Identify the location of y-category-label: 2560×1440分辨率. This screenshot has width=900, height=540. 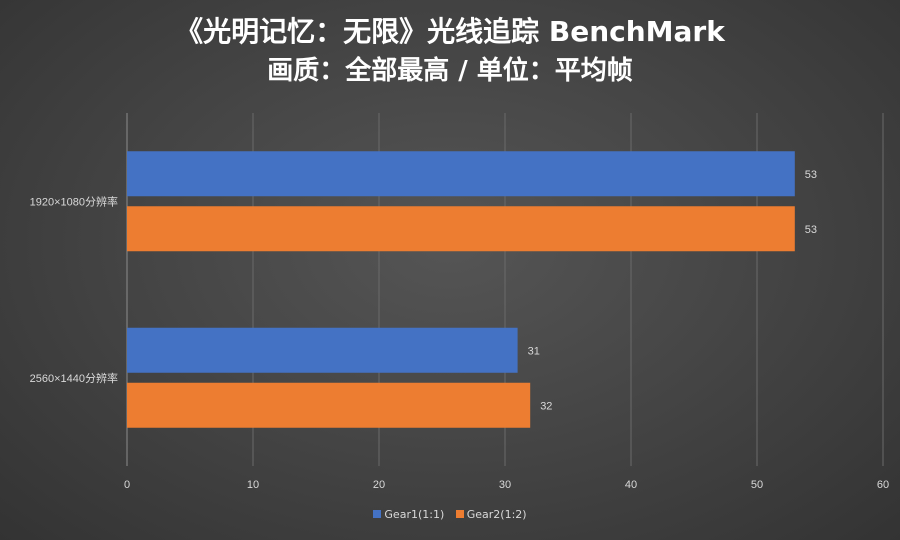
(74, 378).